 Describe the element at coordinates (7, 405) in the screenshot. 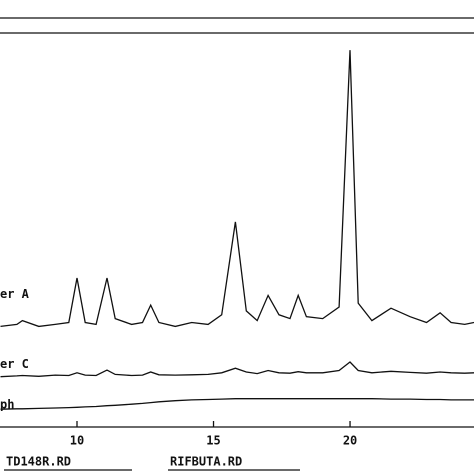

I see `series-label: ph` at that location.